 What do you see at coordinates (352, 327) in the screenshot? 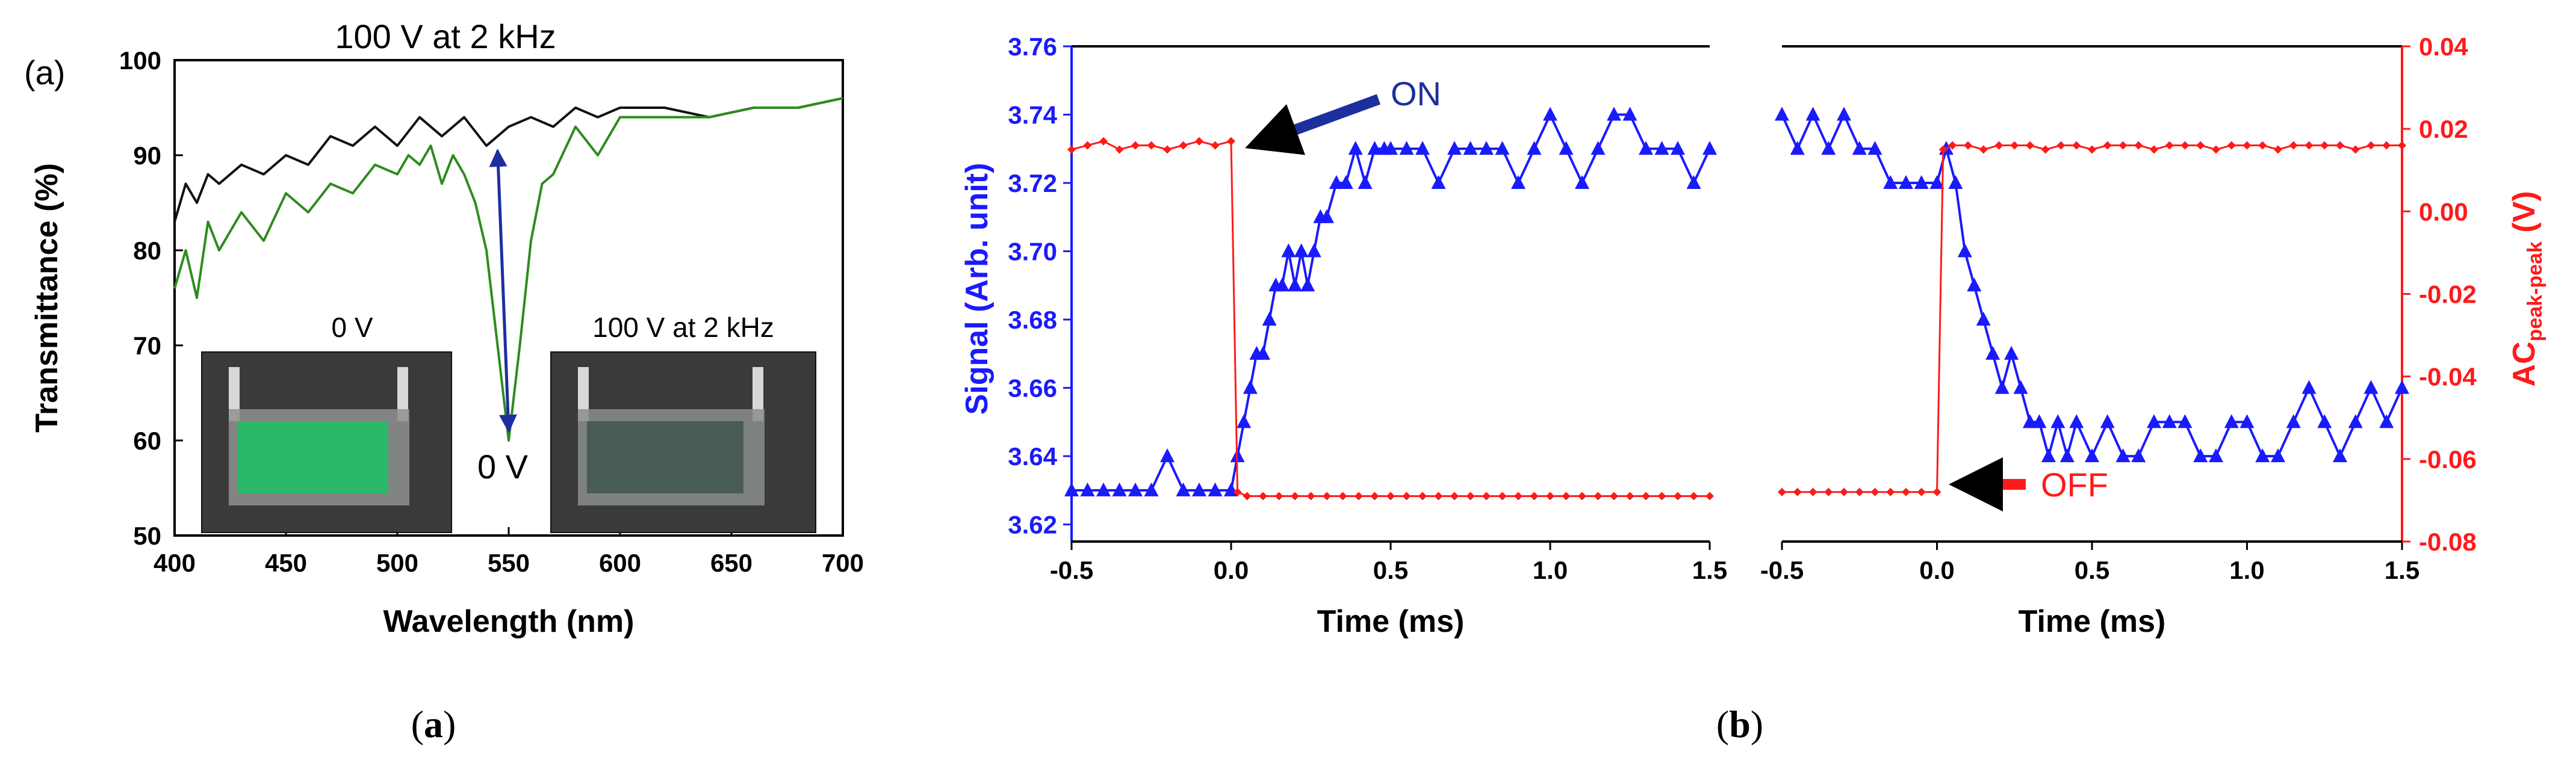
I see `inset-label-0v: 0 V` at bounding box center [352, 327].